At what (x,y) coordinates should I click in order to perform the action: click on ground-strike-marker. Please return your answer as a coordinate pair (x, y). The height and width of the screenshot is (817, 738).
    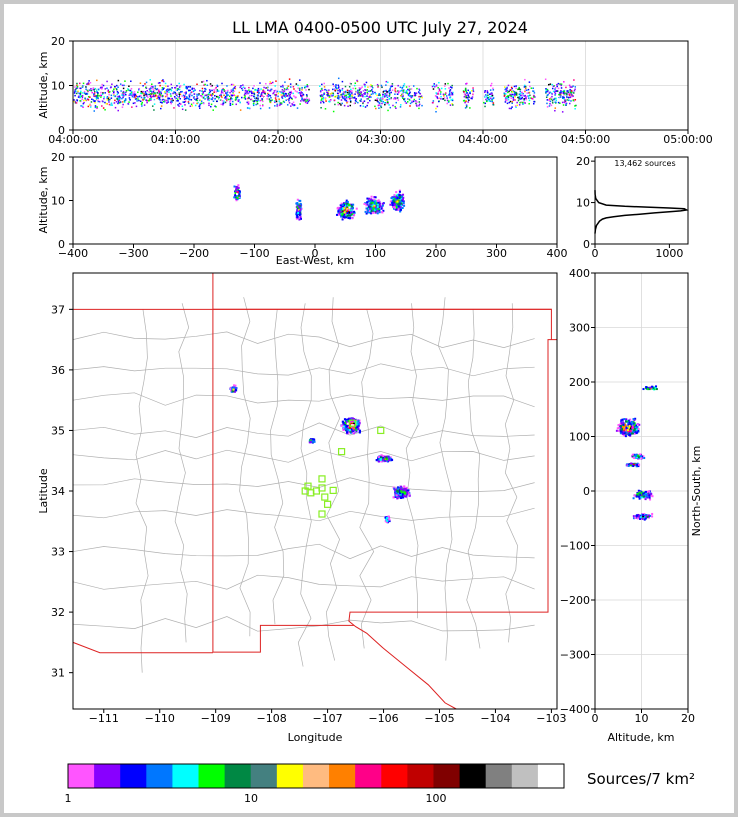
    Looking at the image, I should click on (322, 488).